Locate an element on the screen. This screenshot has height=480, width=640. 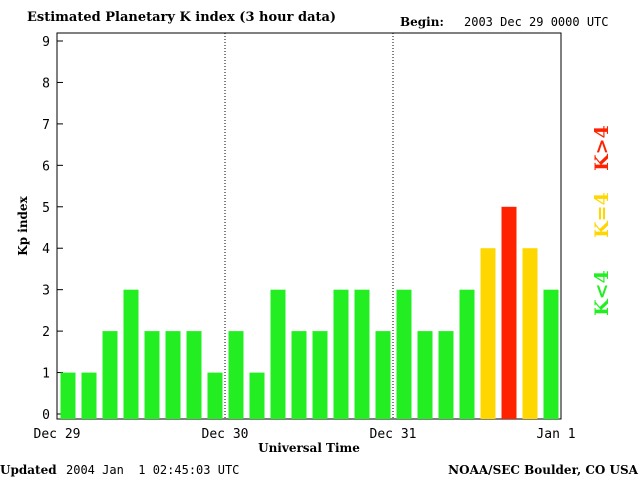
x-tick-label: Dec 31 is located at coordinates (393, 434).